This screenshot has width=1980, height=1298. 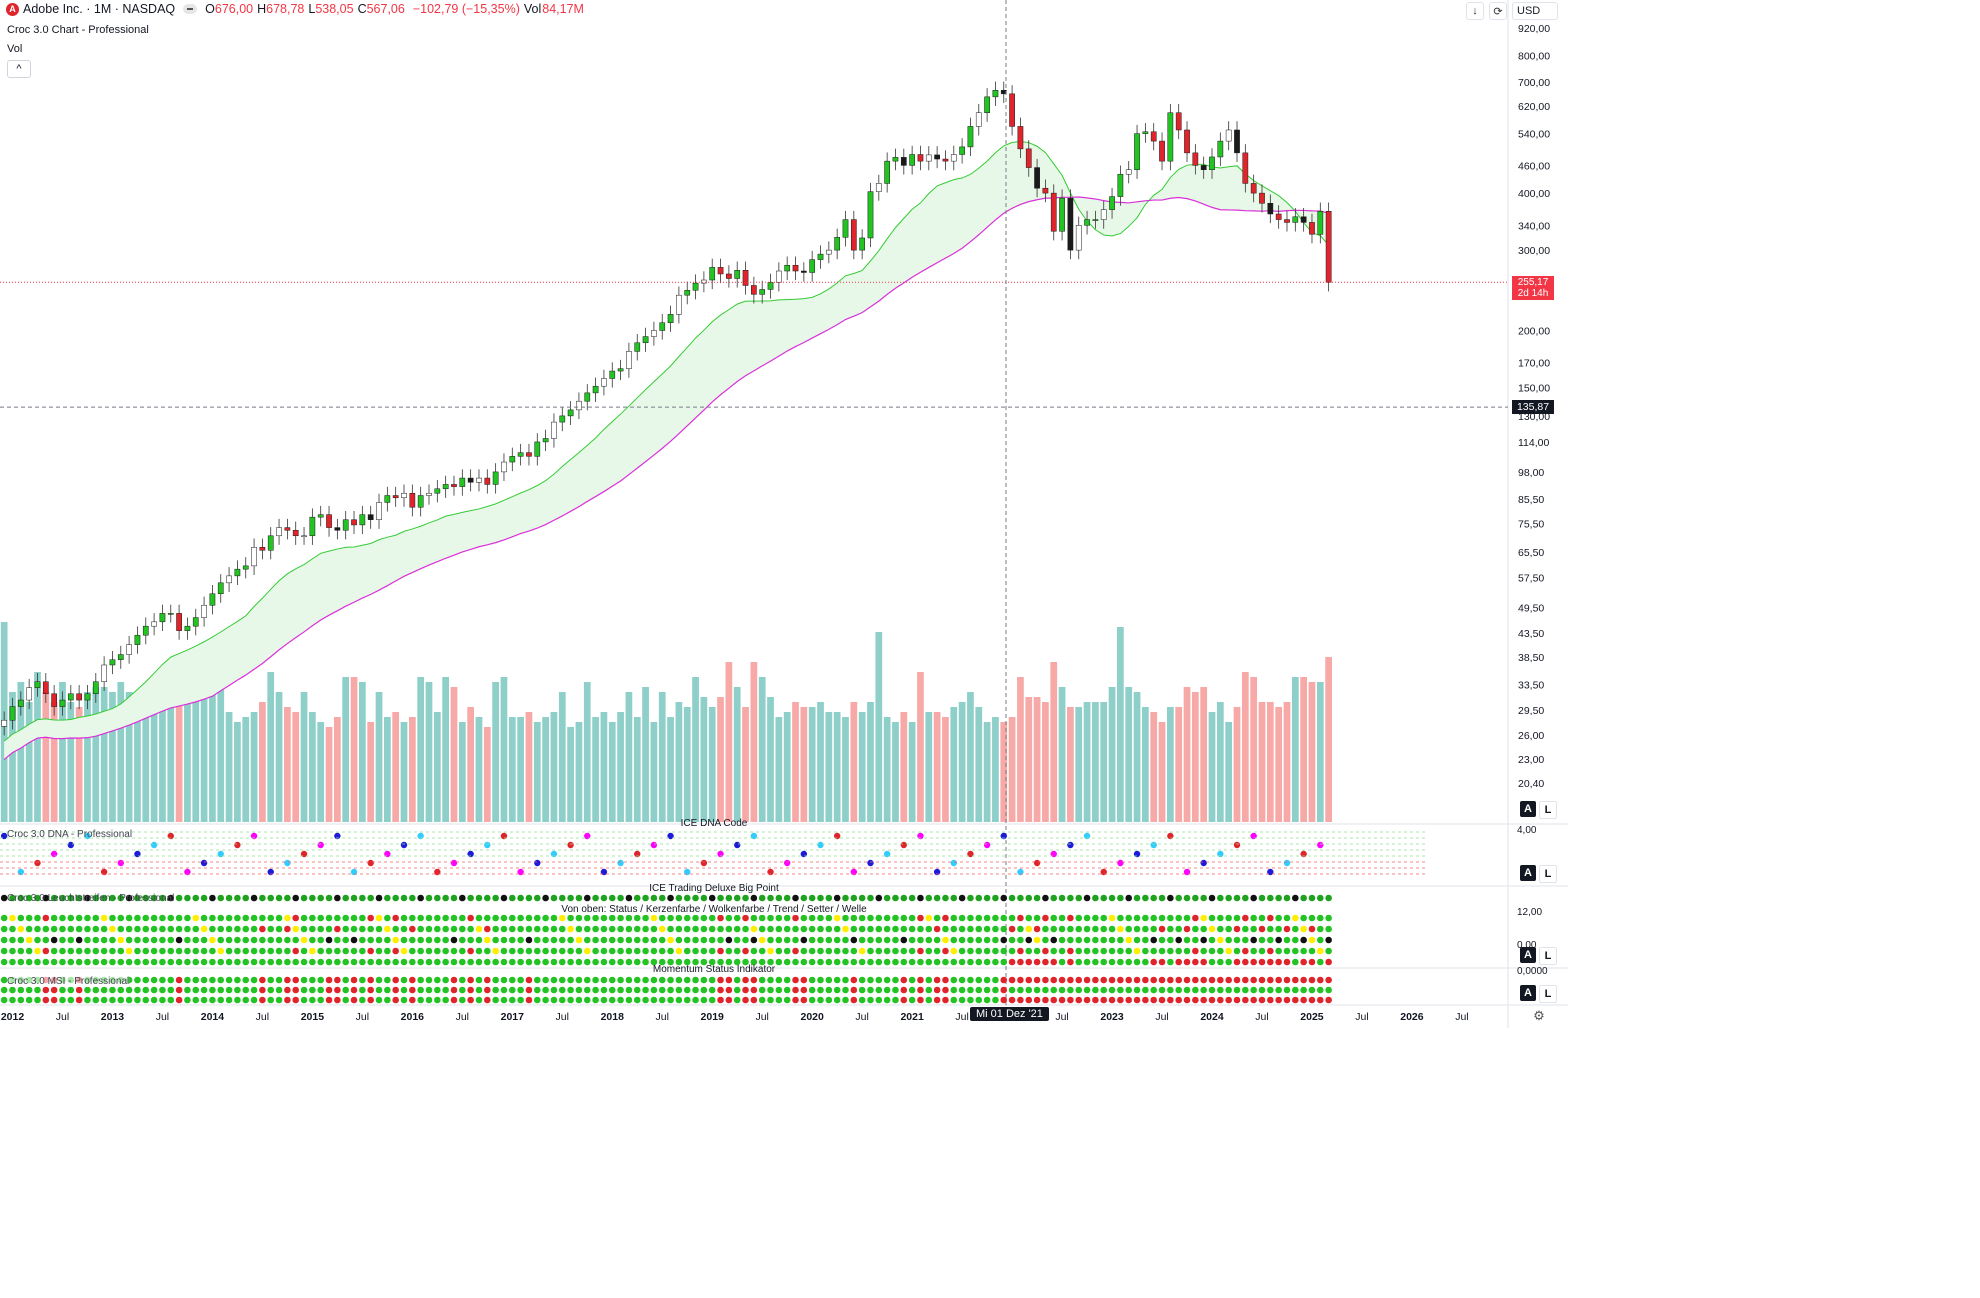 I want to click on msi-log-button: L, so click(x=1548, y=994).